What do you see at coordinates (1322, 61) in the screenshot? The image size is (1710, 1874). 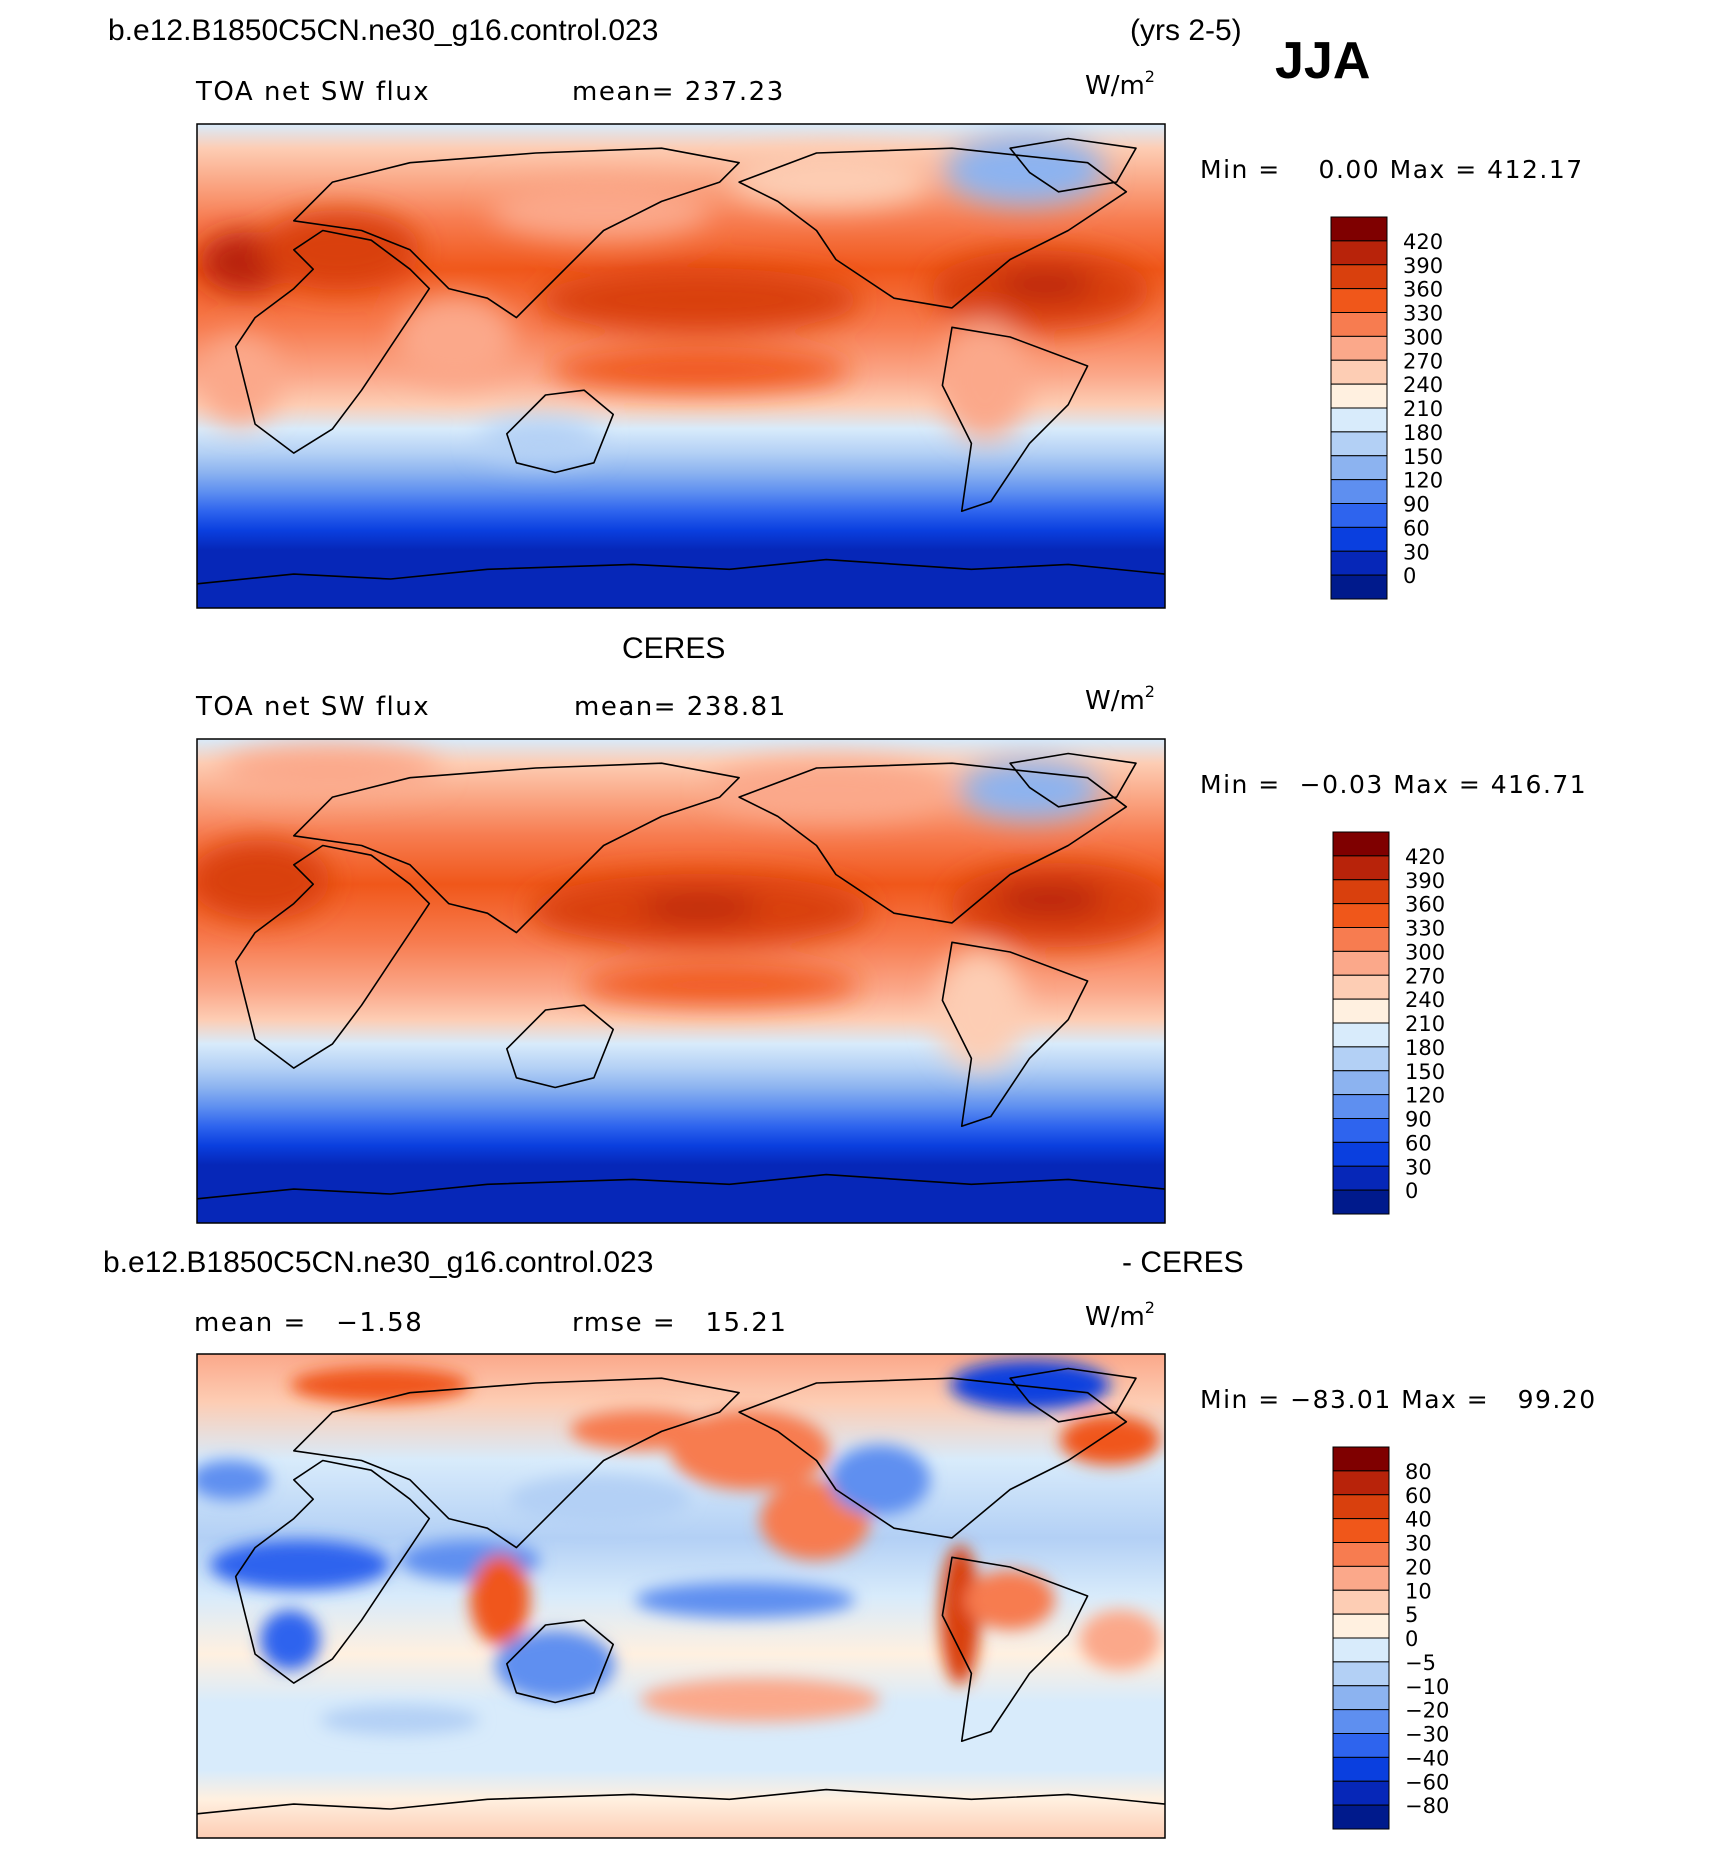 I see `season-label: JJA` at bounding box center [1322, 61].